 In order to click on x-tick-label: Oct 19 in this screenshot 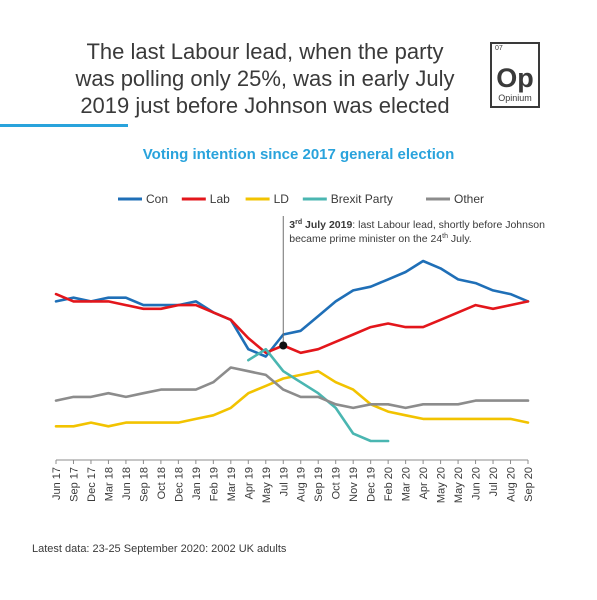, I will do `click(337, 483)`.